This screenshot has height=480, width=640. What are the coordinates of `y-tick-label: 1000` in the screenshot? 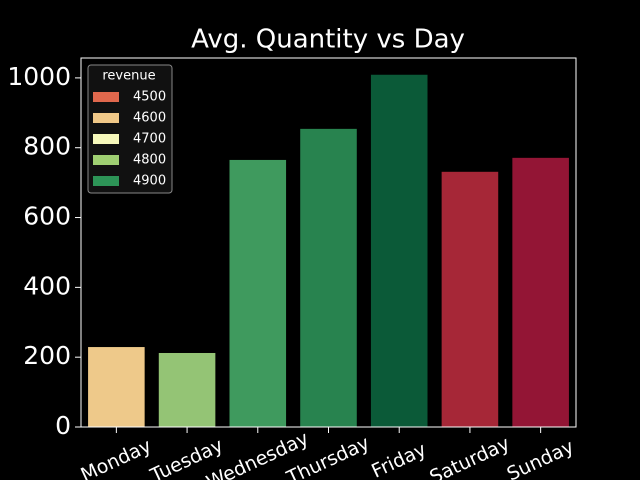 It's located at (39, 76).